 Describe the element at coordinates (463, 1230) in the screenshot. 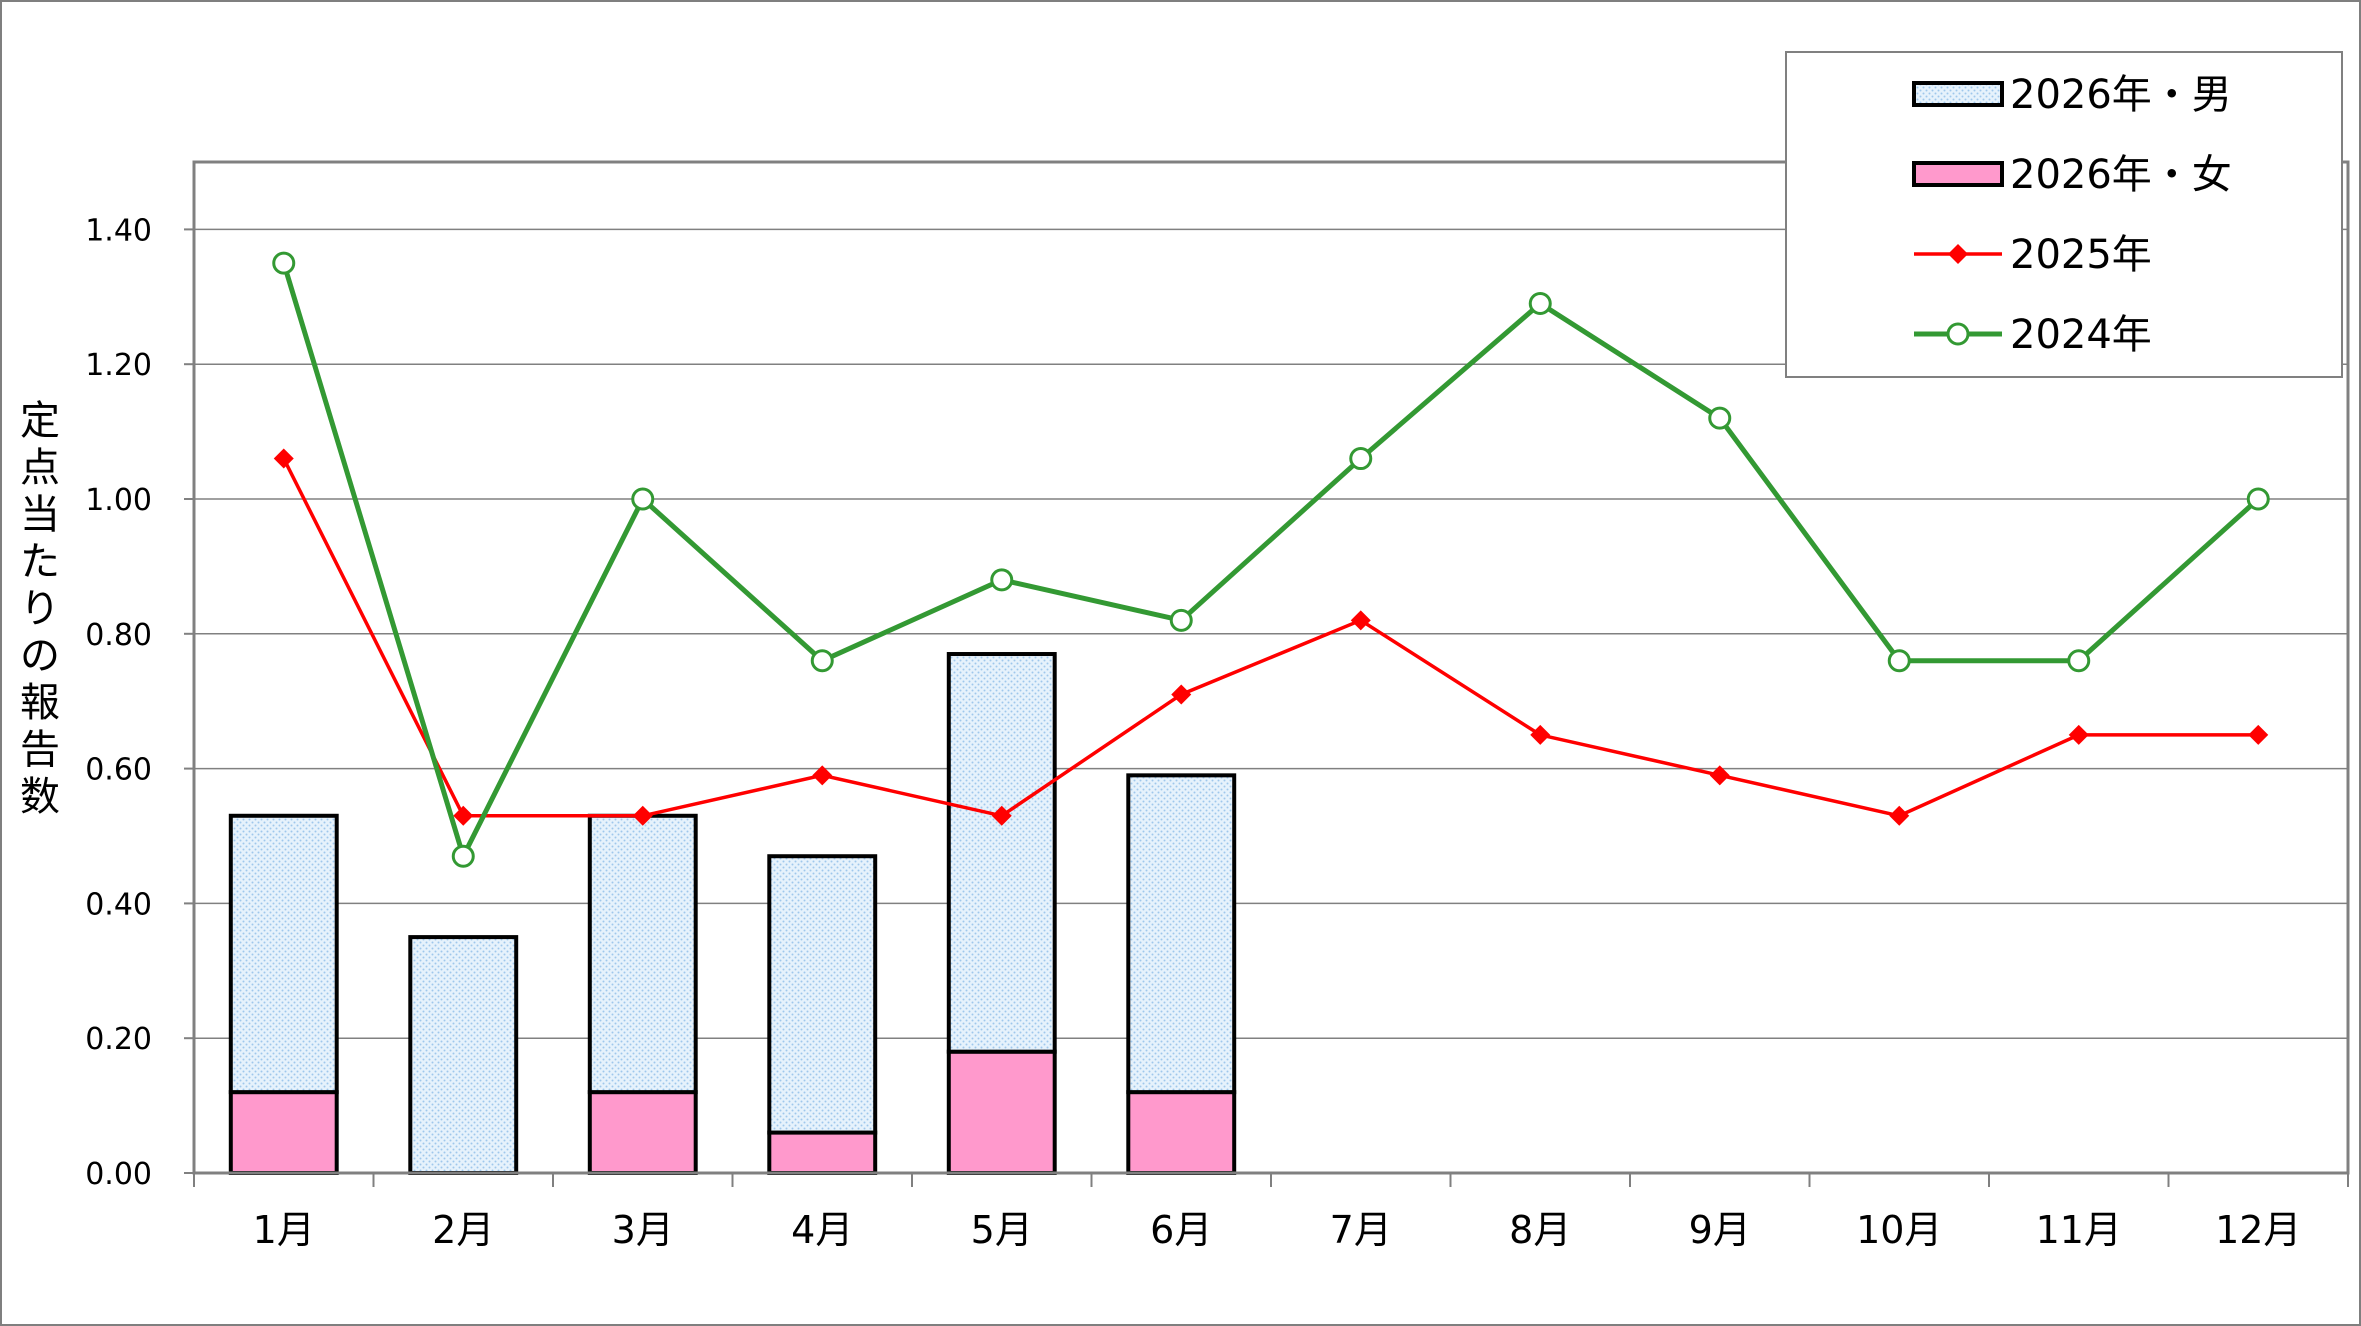

I see `x-tick-label: 2月` at that location.